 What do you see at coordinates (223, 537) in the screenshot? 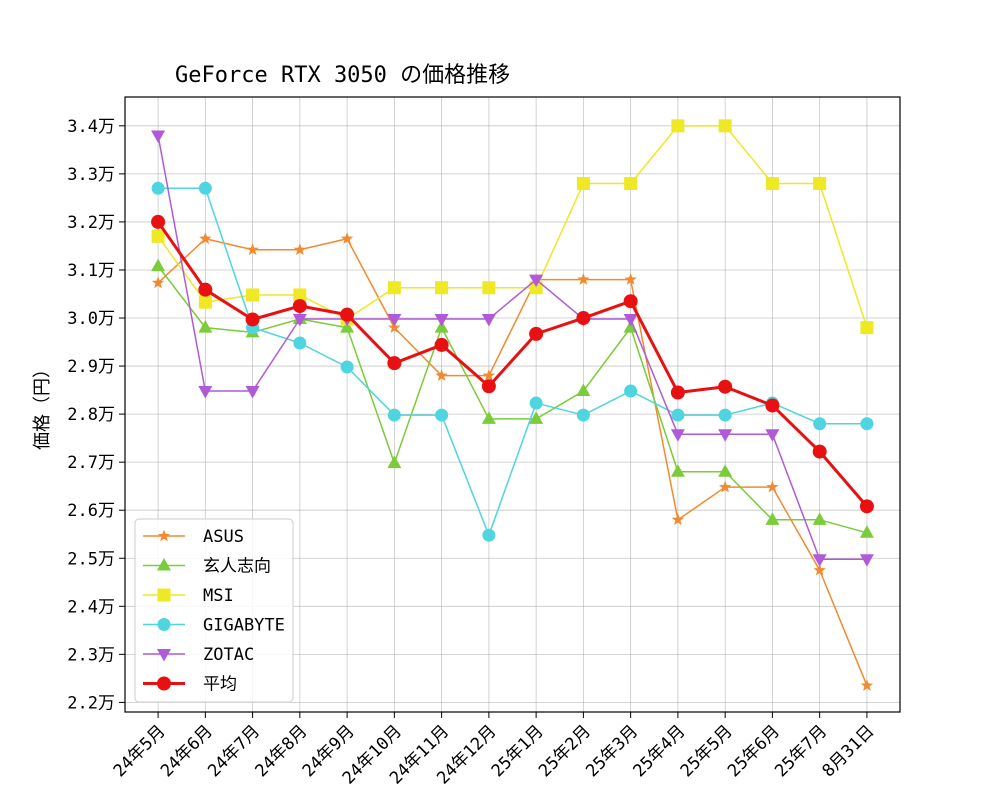
I see `legend-label: ASUS` at bounding box center [223, 537].